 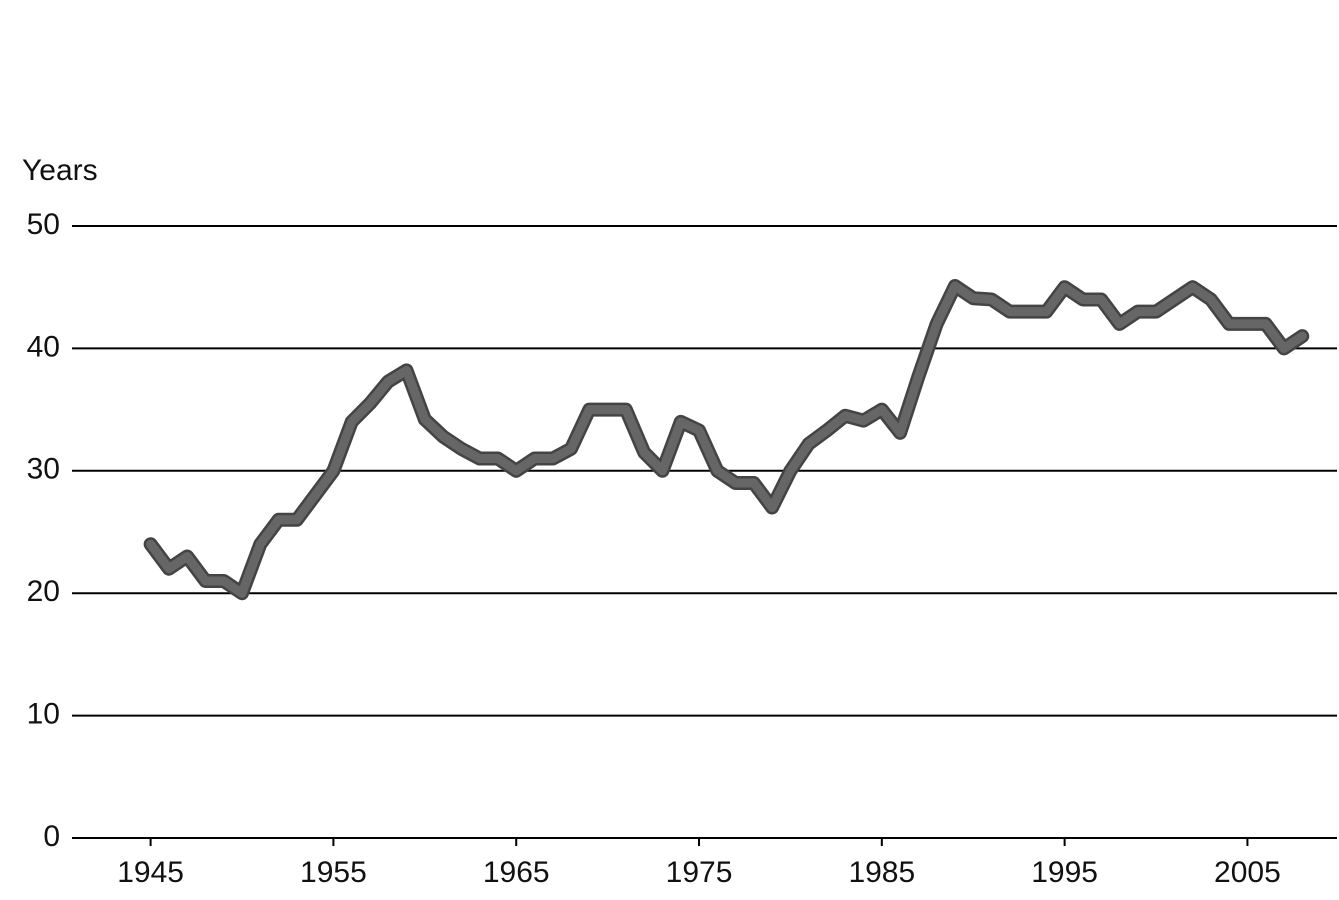 What do you see at coordinates (60, 170) in the screenshot?
I see `y-axis-label: Years` at bounding box center [60, 170].